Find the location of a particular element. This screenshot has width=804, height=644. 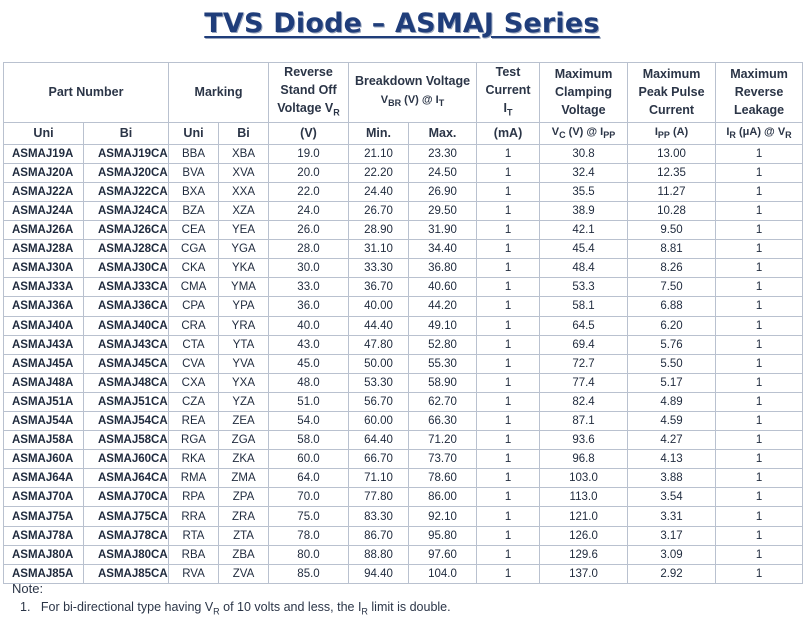

cell-part-bi: ASMAJ20CA is located at coordinates (126, 172).